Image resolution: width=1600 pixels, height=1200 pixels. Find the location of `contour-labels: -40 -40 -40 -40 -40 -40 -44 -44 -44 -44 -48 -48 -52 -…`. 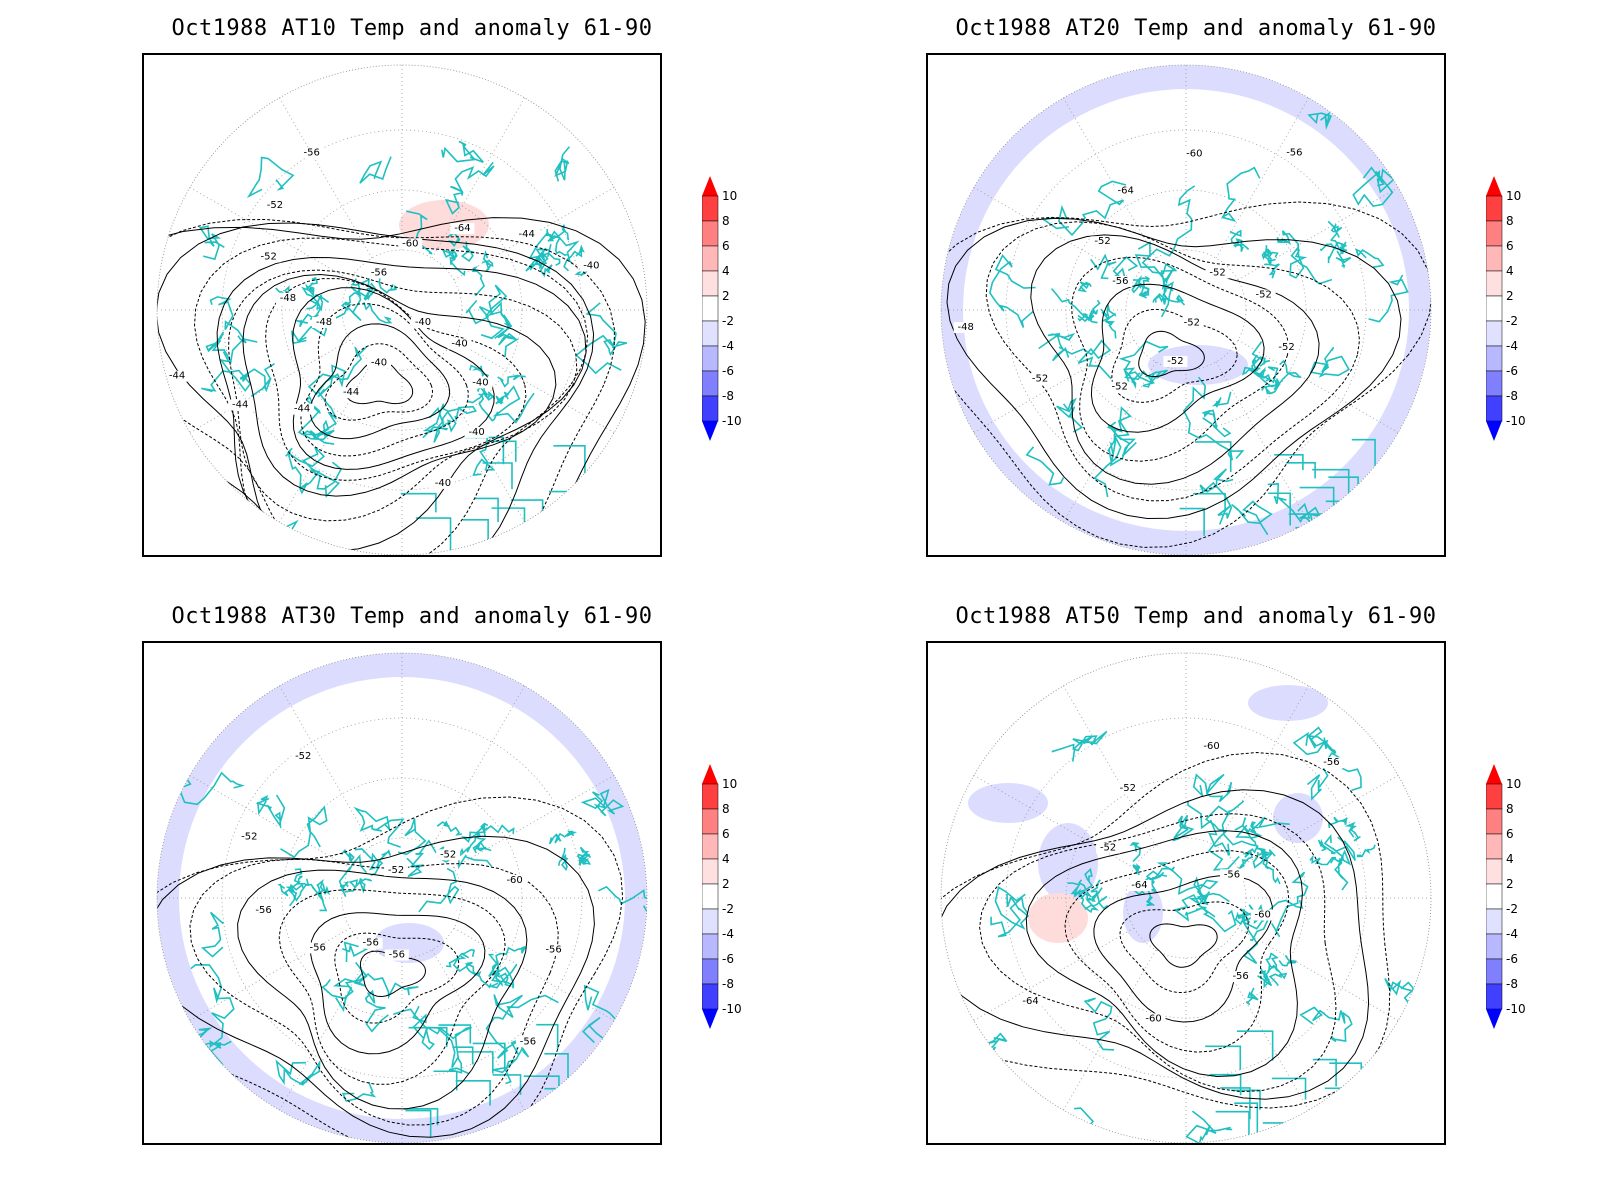

contour-labels: -40 -40 -40 -40 -40 -40 -44 -44 -44 -44 -48 -48 -52 -… is located at coordinates (384, 318).